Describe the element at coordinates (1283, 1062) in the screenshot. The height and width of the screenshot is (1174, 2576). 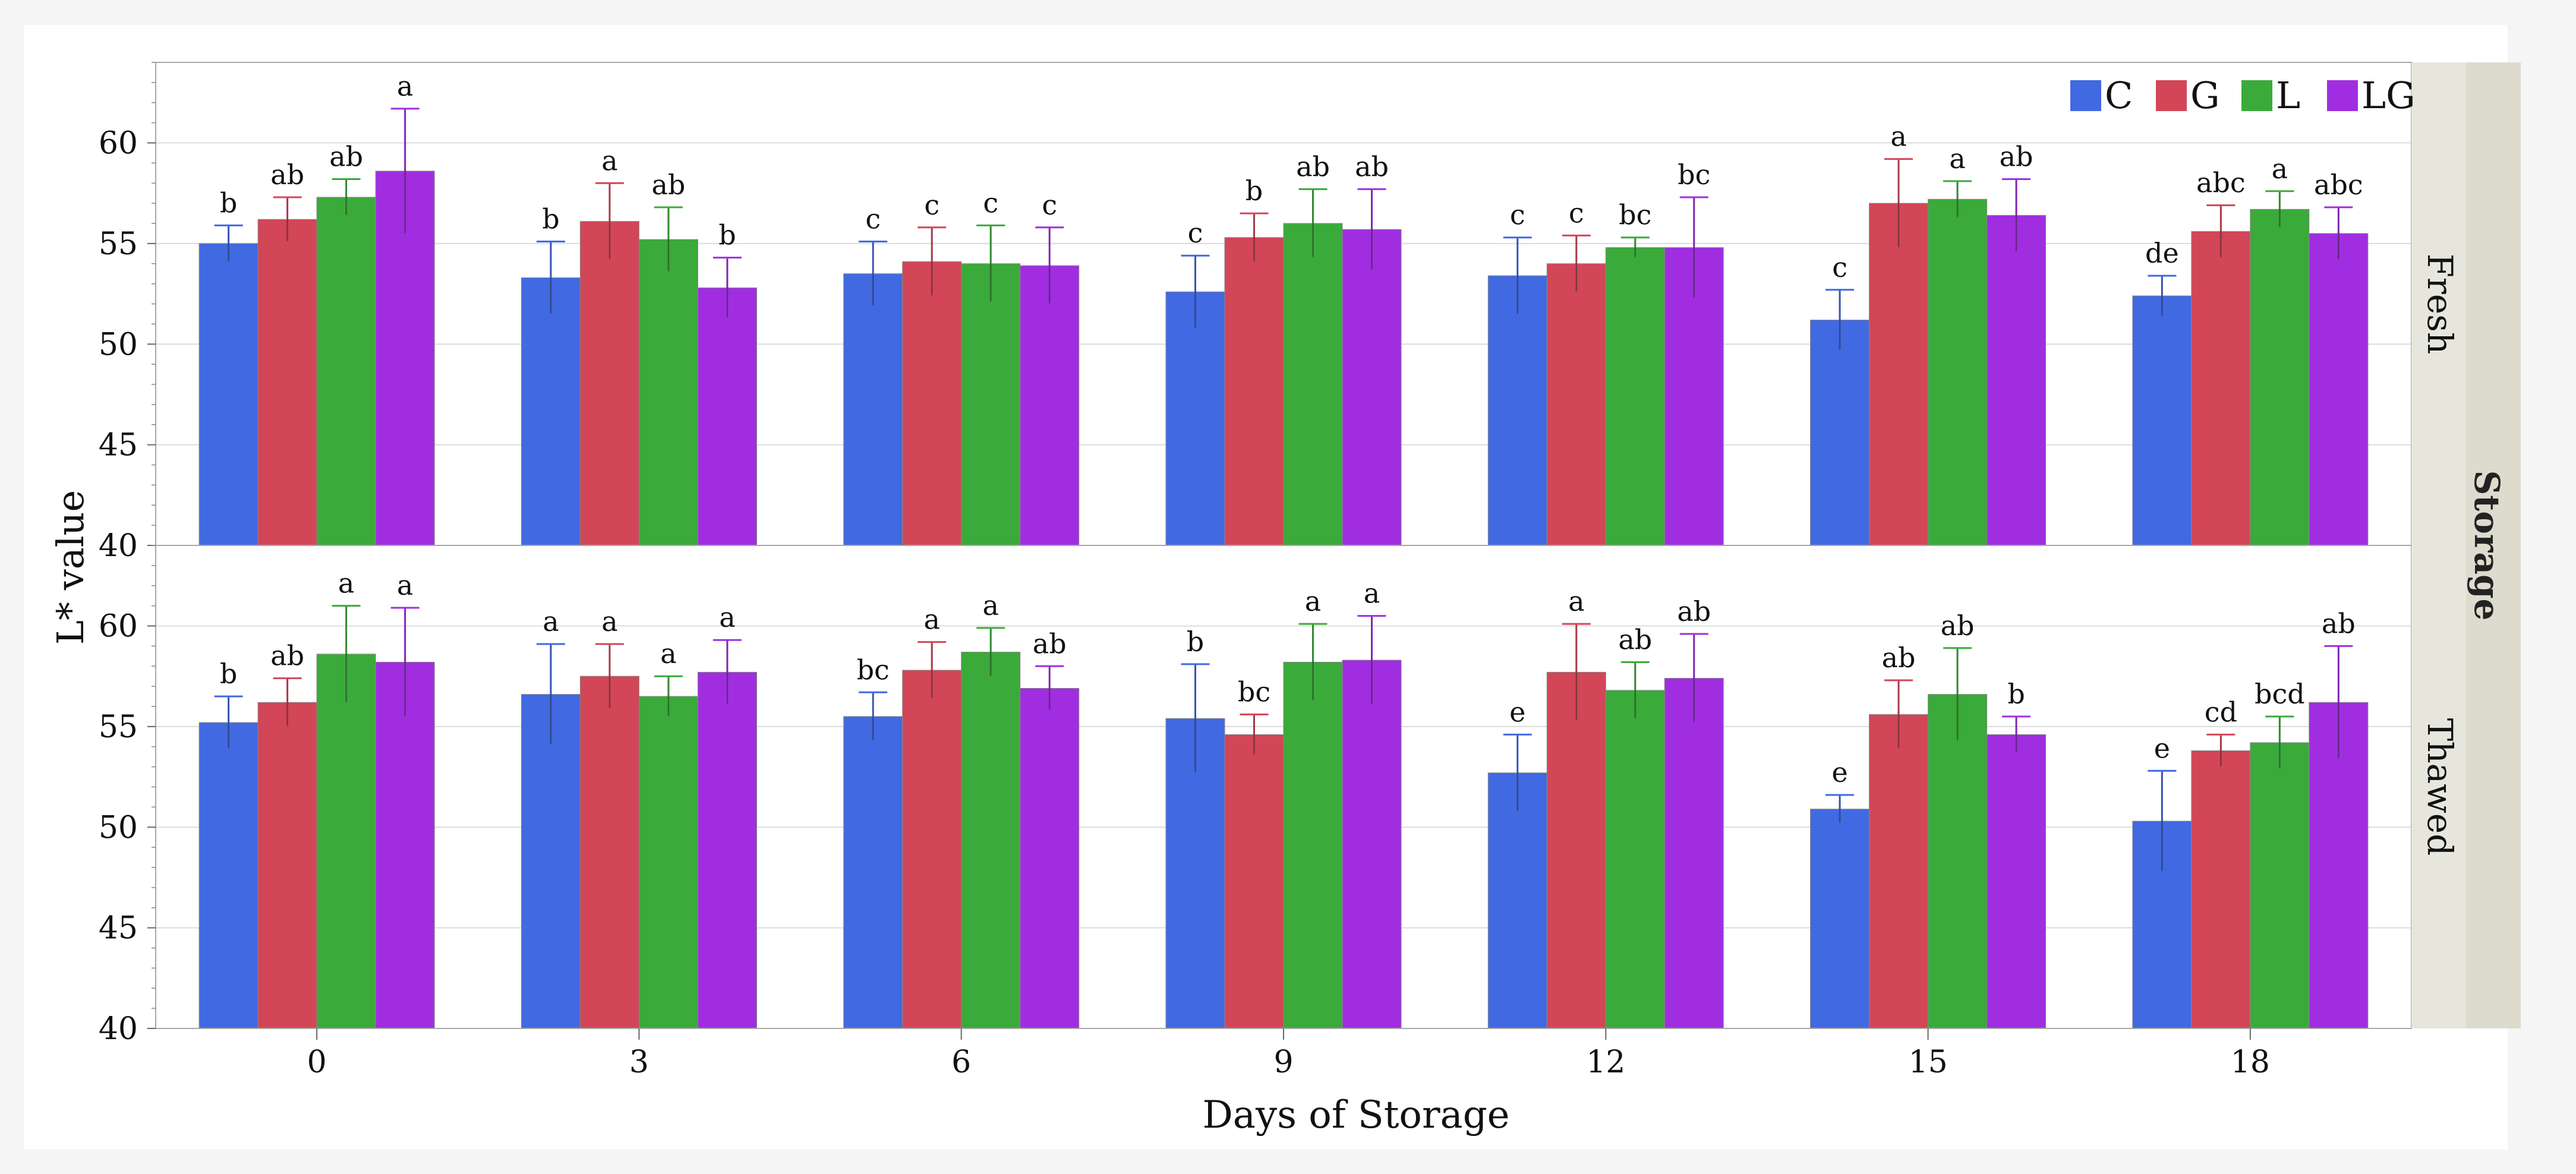
I see `x-tick-label: 9` at that location.